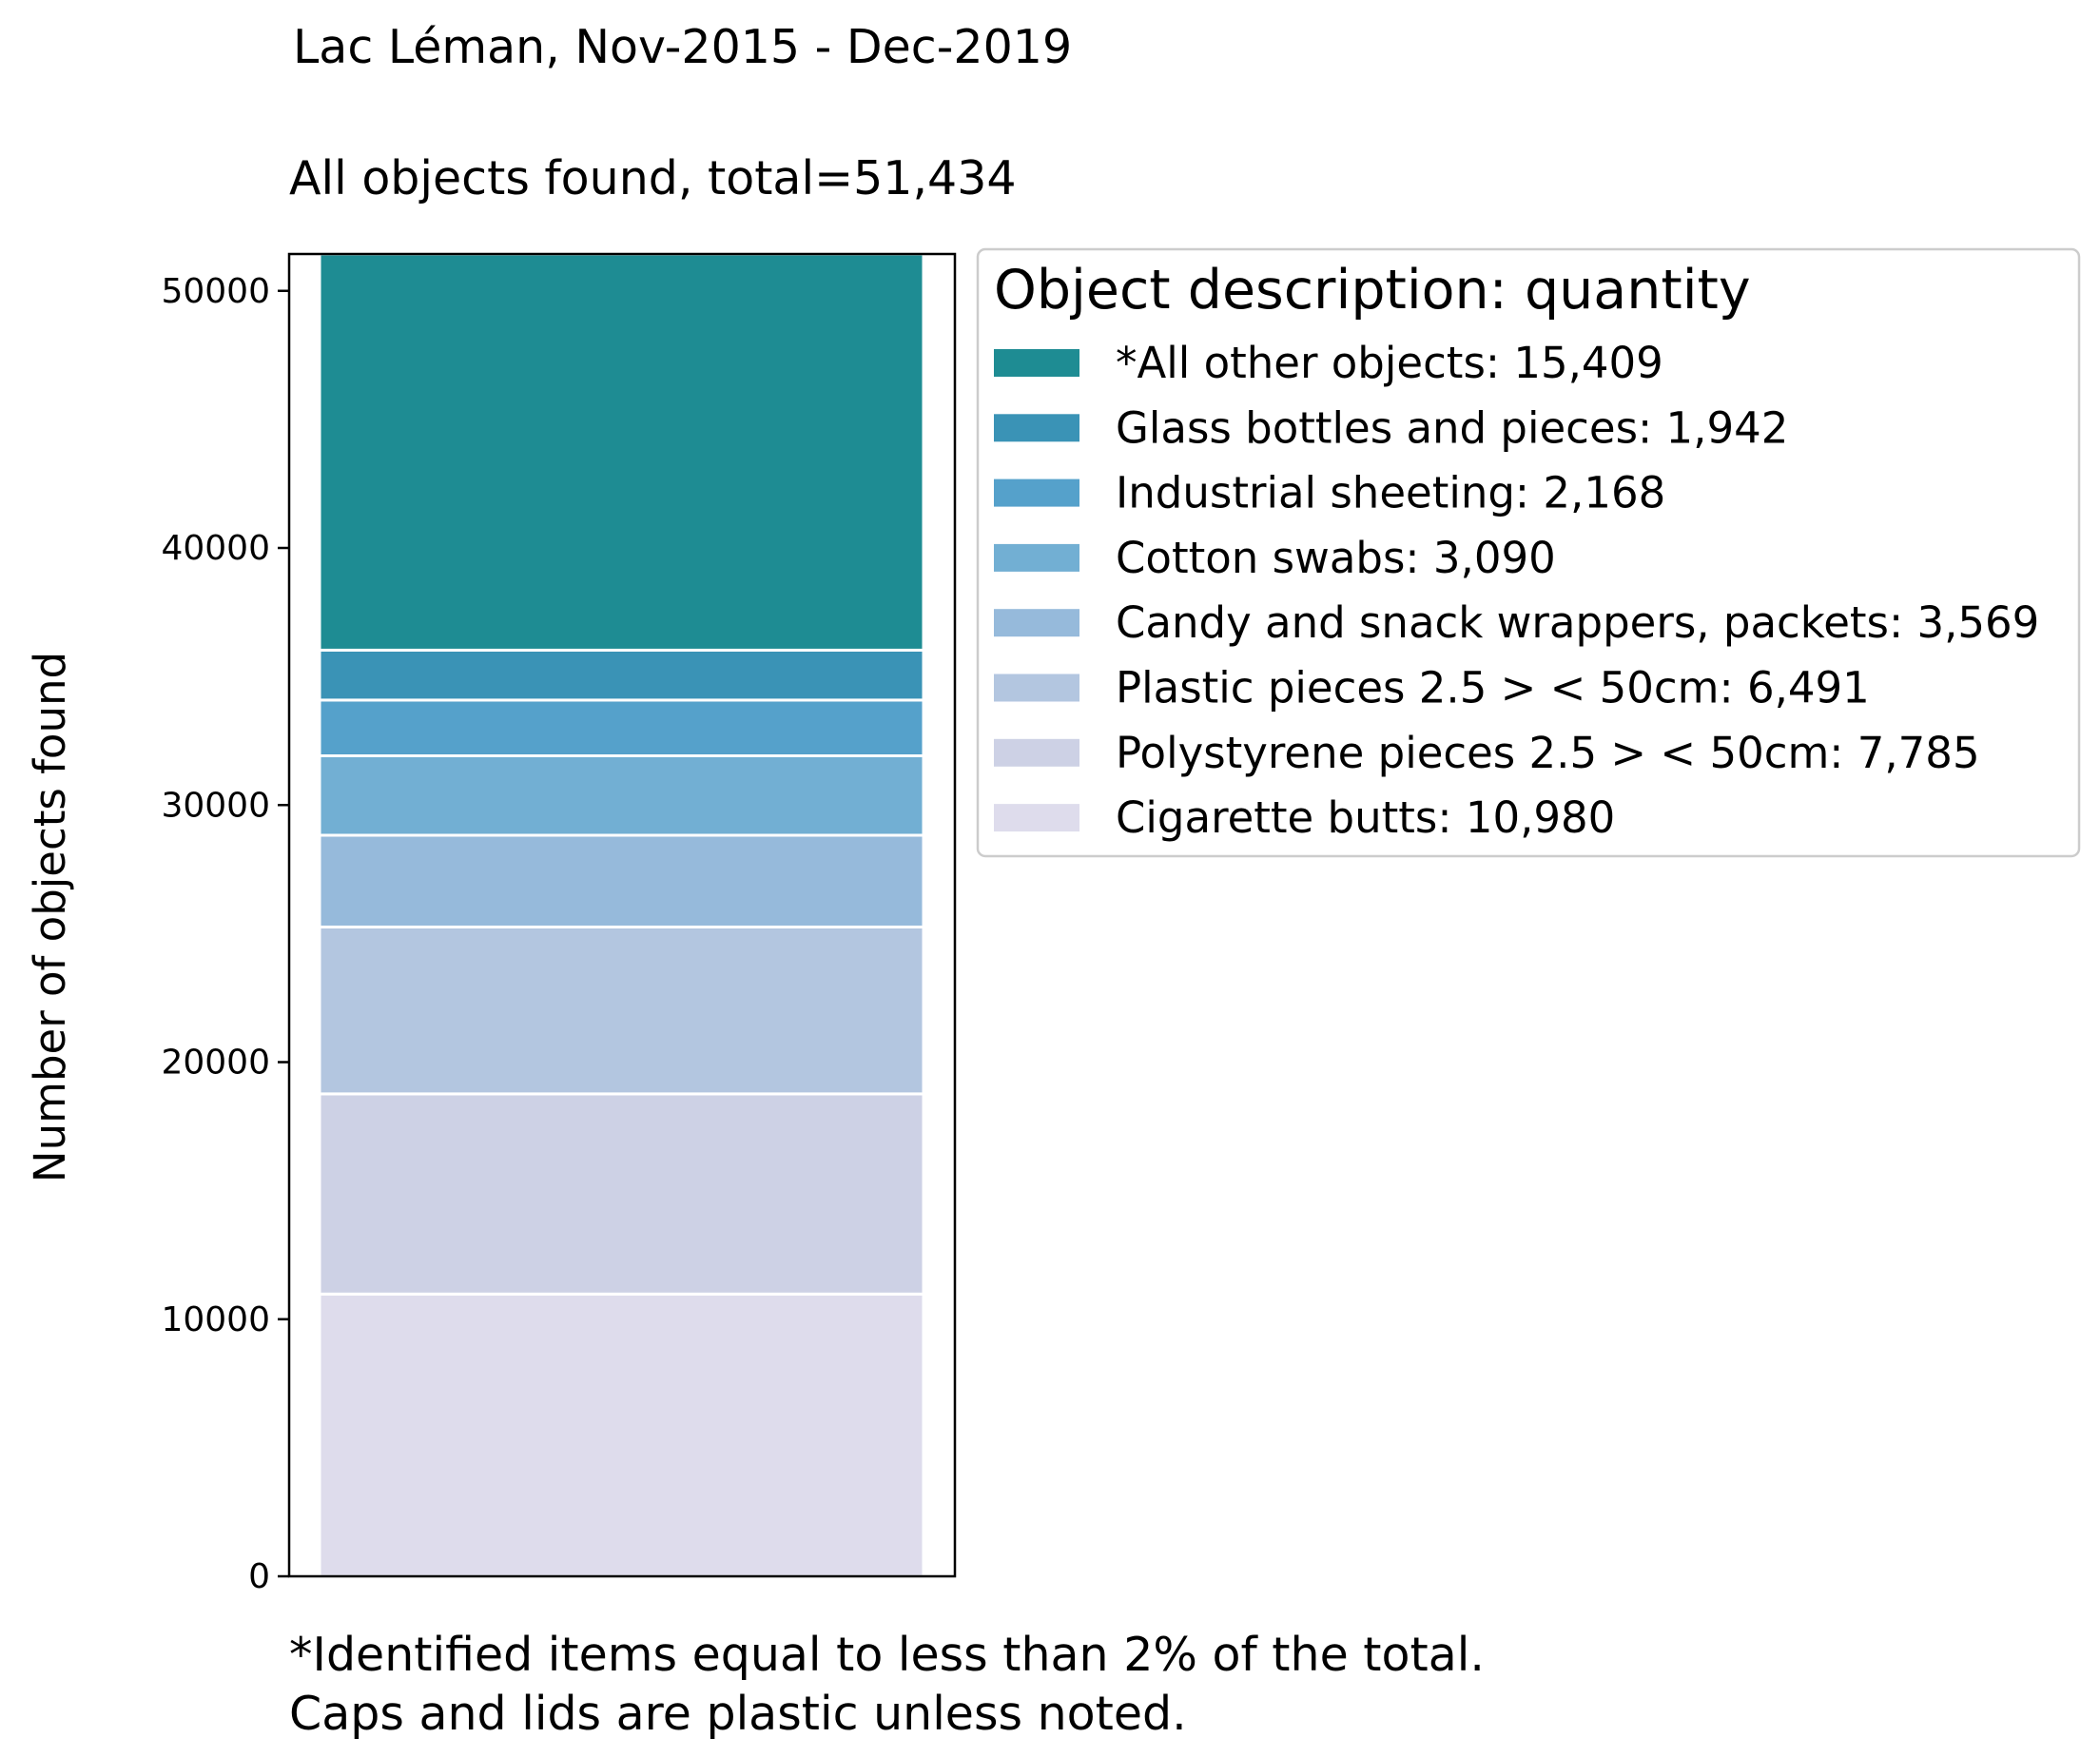 This screenshot has height=1758, width=2100. What do you see at coordinates (1452, 428) in the screenshot?
I see `legend-label: Glass bottles and pieces: 1,942` at bounding box center [1452, 428].